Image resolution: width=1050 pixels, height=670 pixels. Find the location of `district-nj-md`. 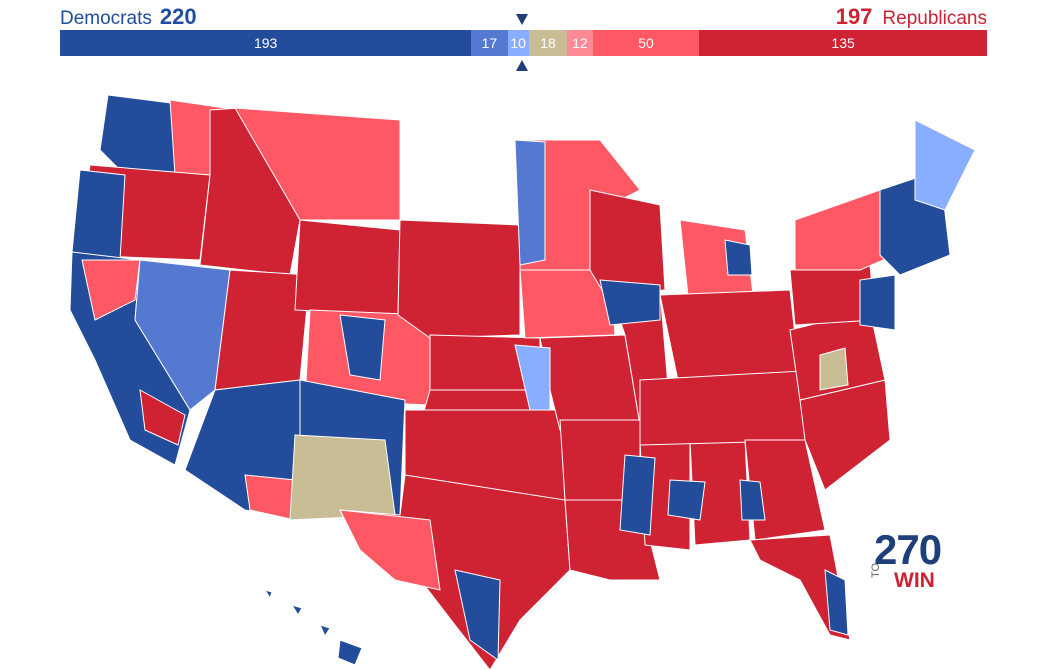

district-nj-md is located at coordinates (877, 302).